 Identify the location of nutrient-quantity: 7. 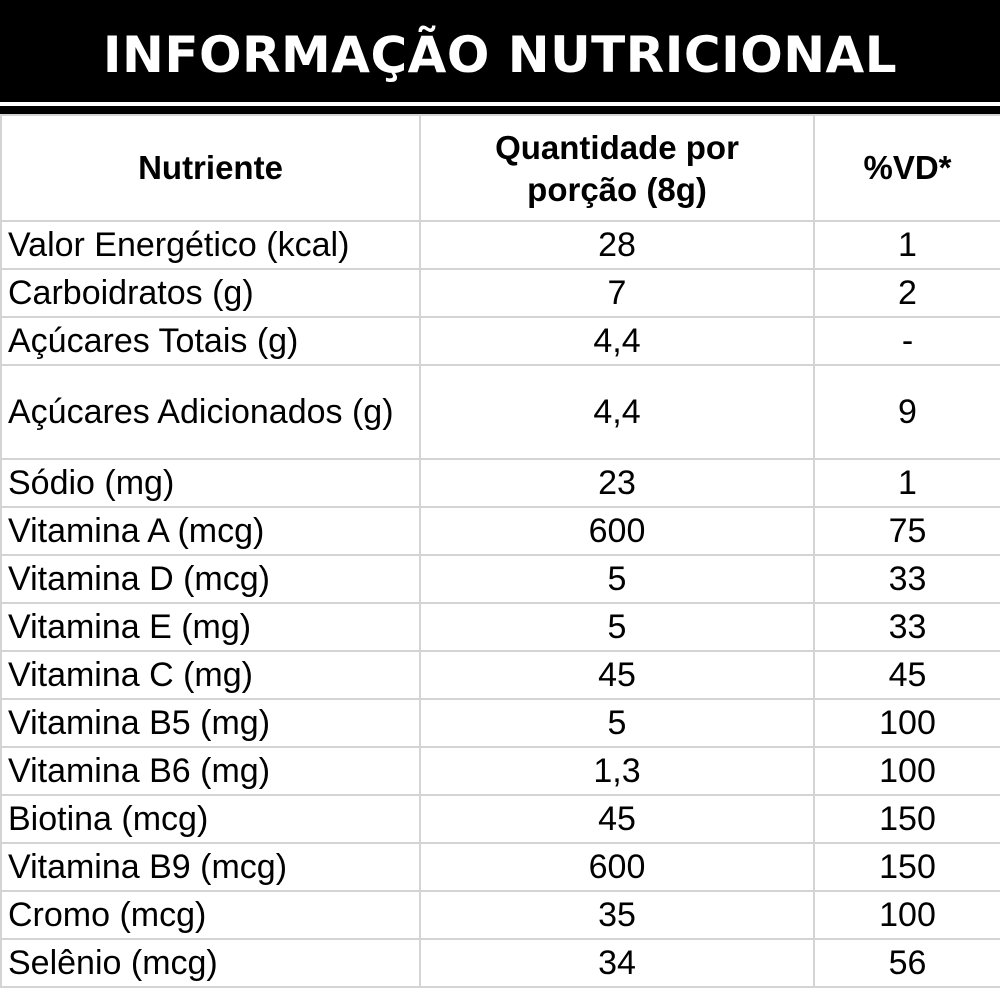
(617, 293).